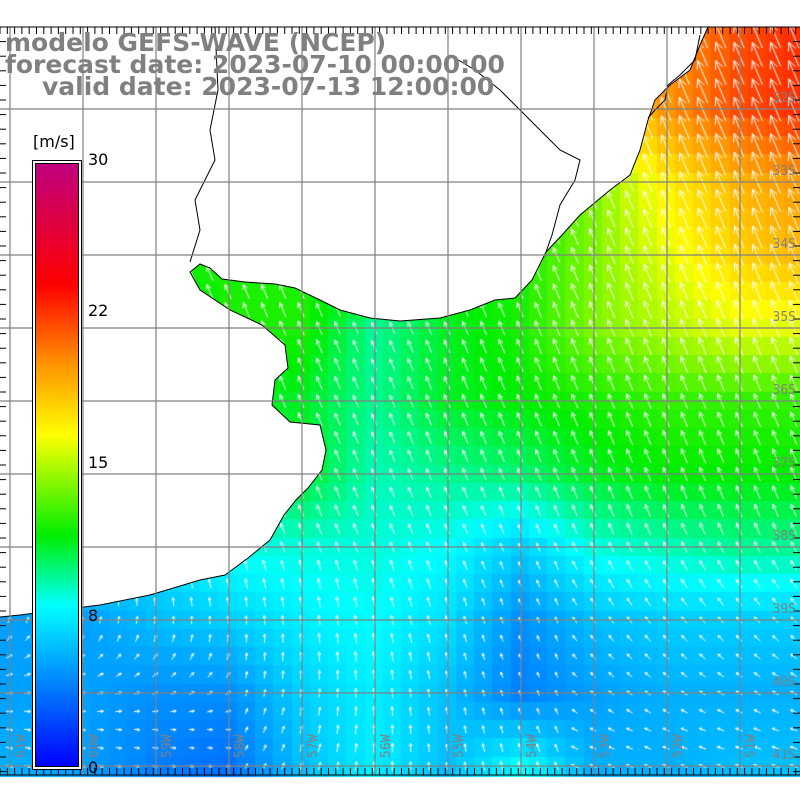 This screenshot has height=800, width=800. What do you see at coordinates (98, 159) in the screenshot?
I see `colorbar-label-30: 30` at bounding box center [98, 159].